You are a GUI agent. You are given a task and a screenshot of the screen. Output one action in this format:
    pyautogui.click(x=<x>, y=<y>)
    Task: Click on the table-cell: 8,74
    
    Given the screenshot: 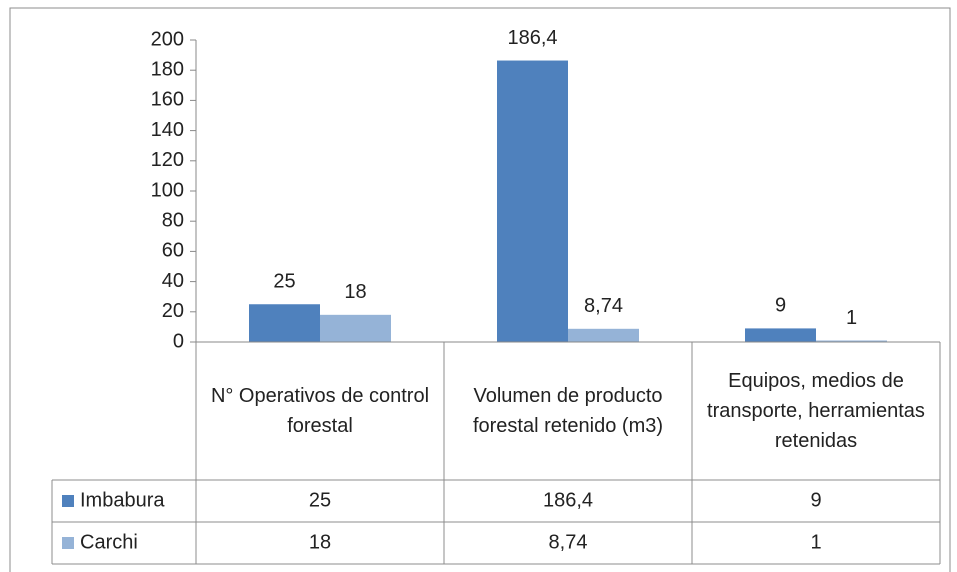 What is the action you would take?
    pyautogui.click(x=568, y=542)
    